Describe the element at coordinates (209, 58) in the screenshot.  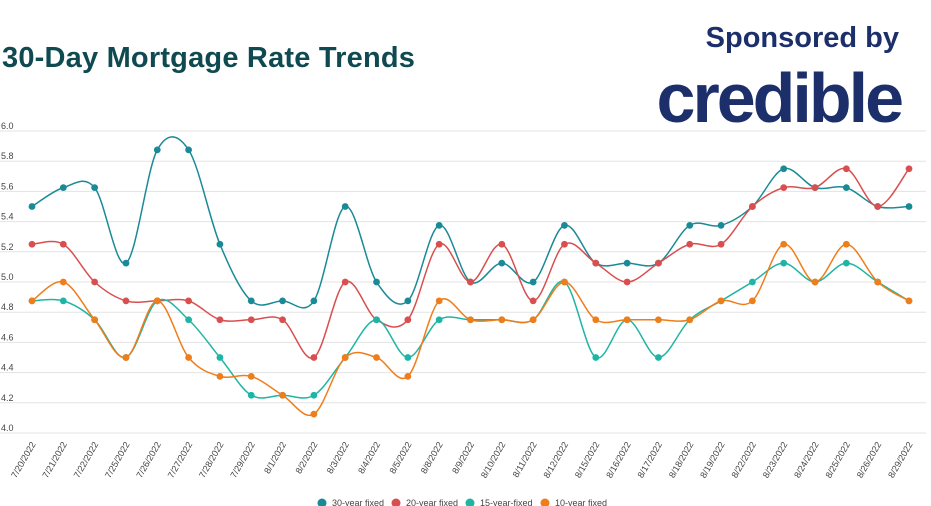
I see `page-title: 30-Day Mortgage Rate Trends` at that location.